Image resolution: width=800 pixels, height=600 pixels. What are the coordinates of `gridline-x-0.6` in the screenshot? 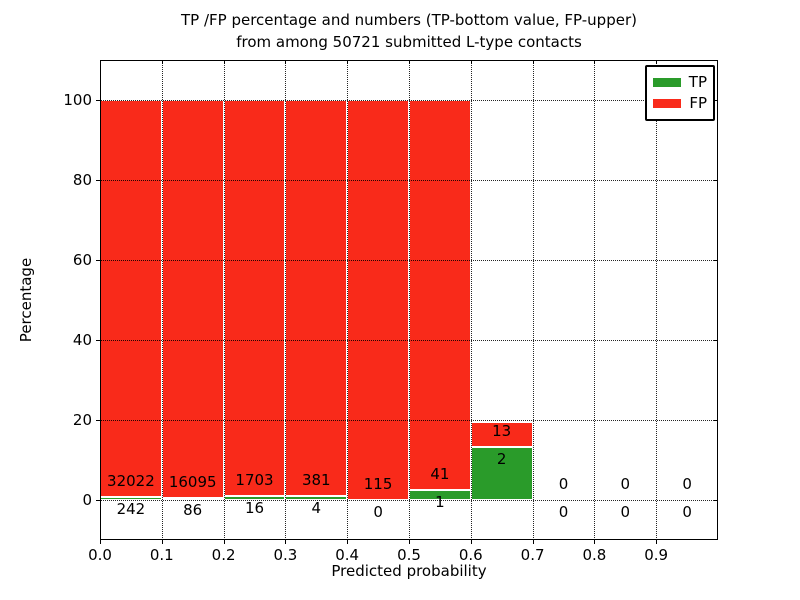 It's located at (471, 300).